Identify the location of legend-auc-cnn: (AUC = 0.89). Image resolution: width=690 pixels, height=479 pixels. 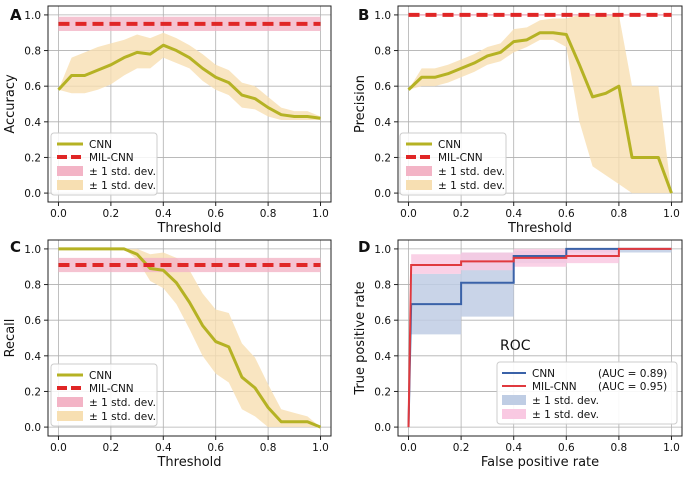
(632, 374).